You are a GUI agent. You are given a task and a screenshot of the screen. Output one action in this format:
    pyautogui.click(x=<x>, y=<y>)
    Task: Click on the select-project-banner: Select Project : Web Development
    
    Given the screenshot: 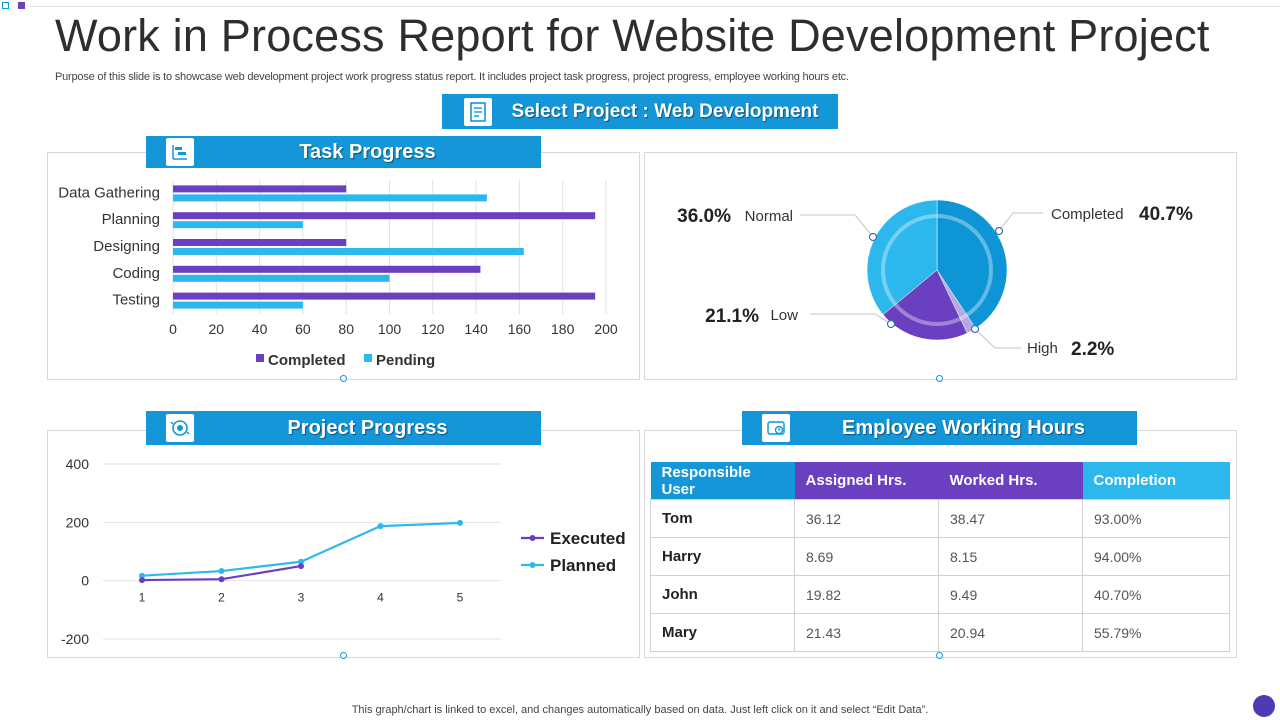 What is the action you would take?
    pyautogui.click(x=640, y=111)
    